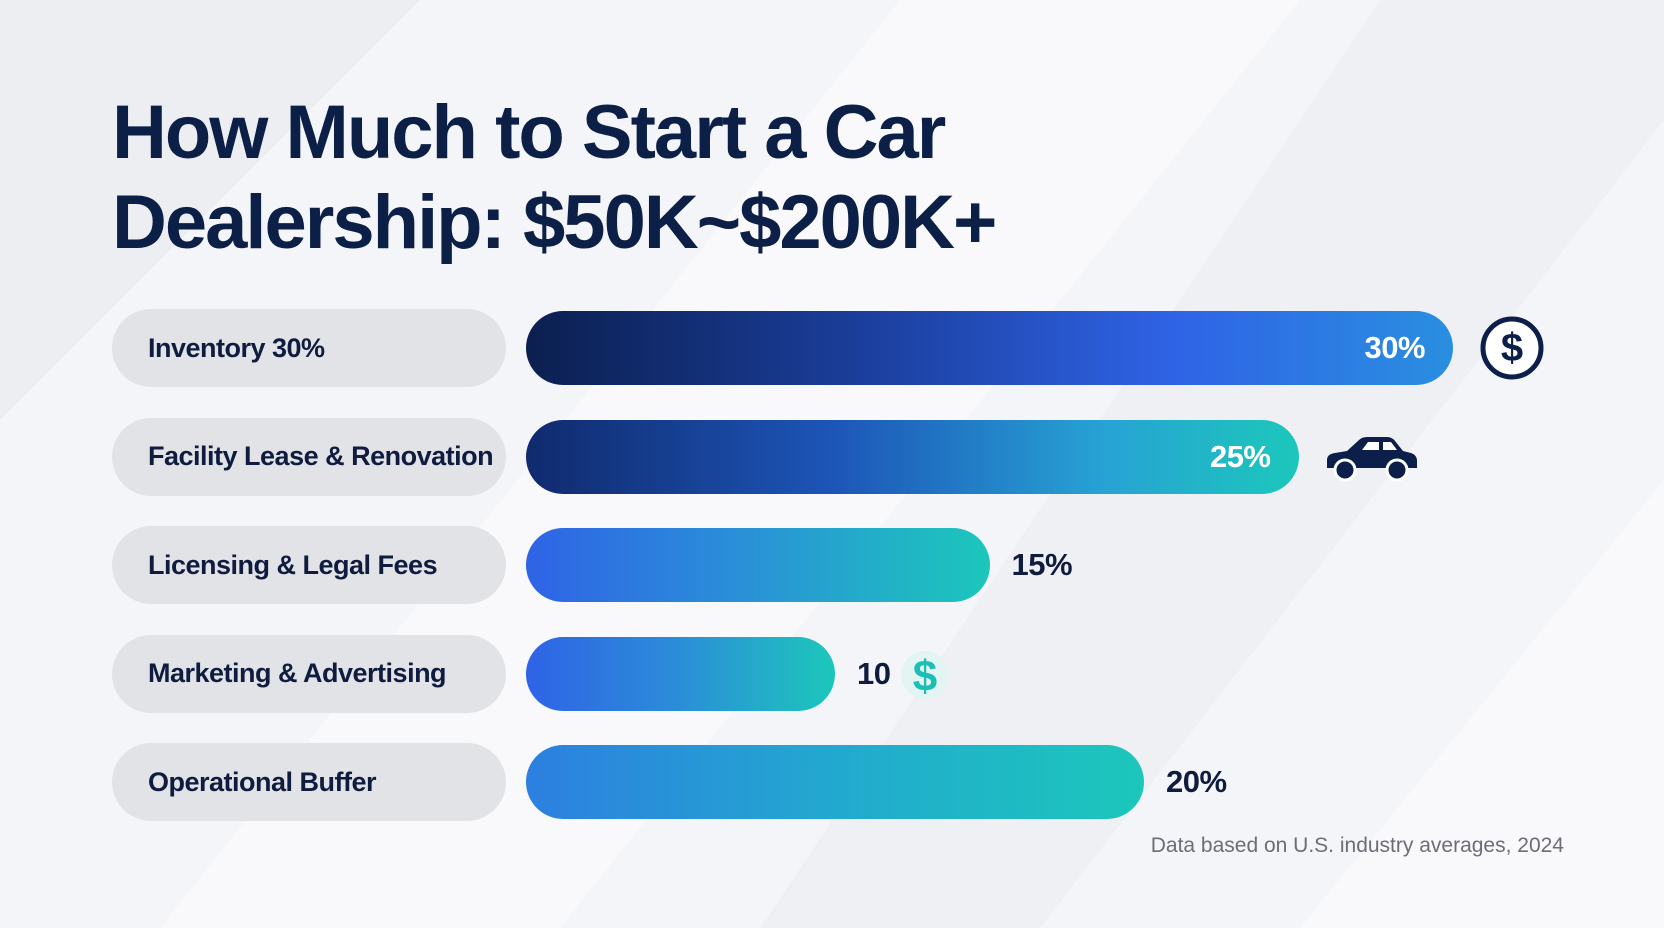  I want to click on bar-row: Facility Lease & Renovation 25%, so click(832, 456).